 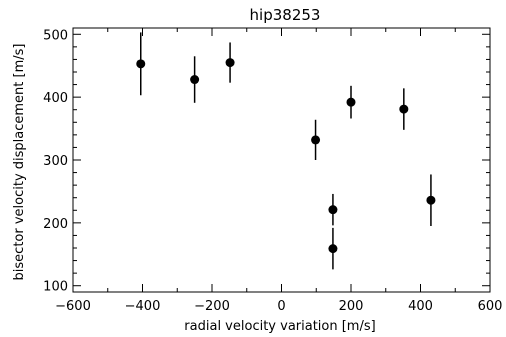 What do you see at coordinates (351, 306) in the screenshot?
I see `x-tick-label: 200` at bounding box center [351, 306].